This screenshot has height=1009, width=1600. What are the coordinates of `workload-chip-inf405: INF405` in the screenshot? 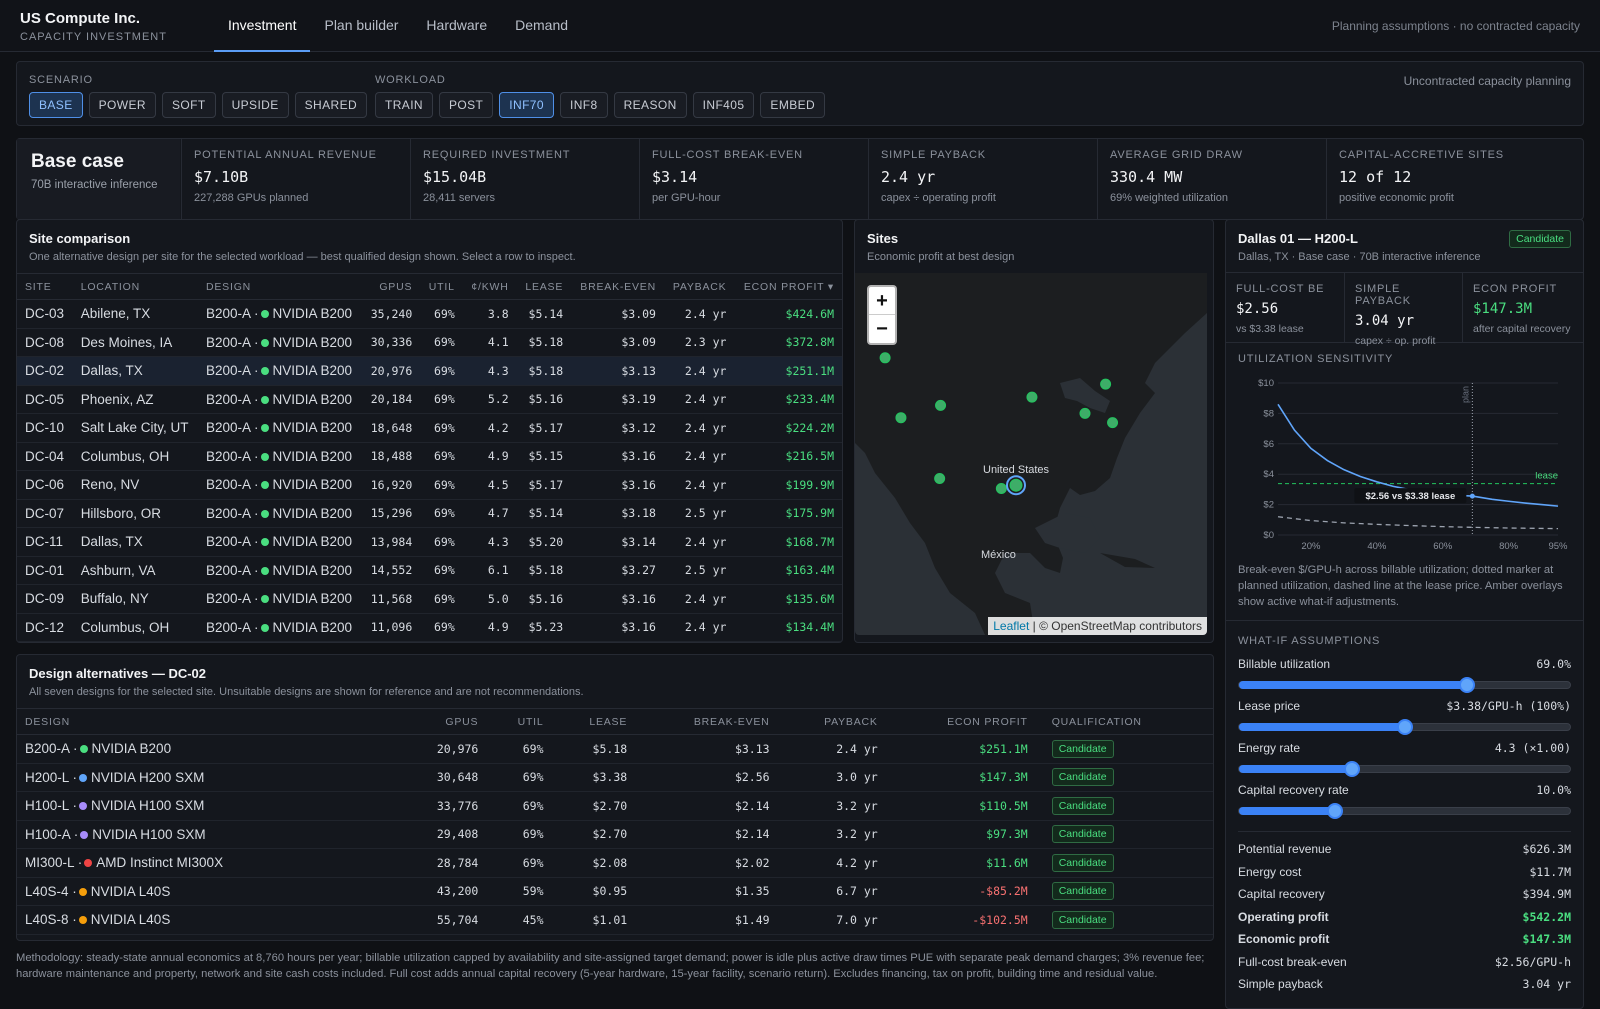 It's located at (723, 105).